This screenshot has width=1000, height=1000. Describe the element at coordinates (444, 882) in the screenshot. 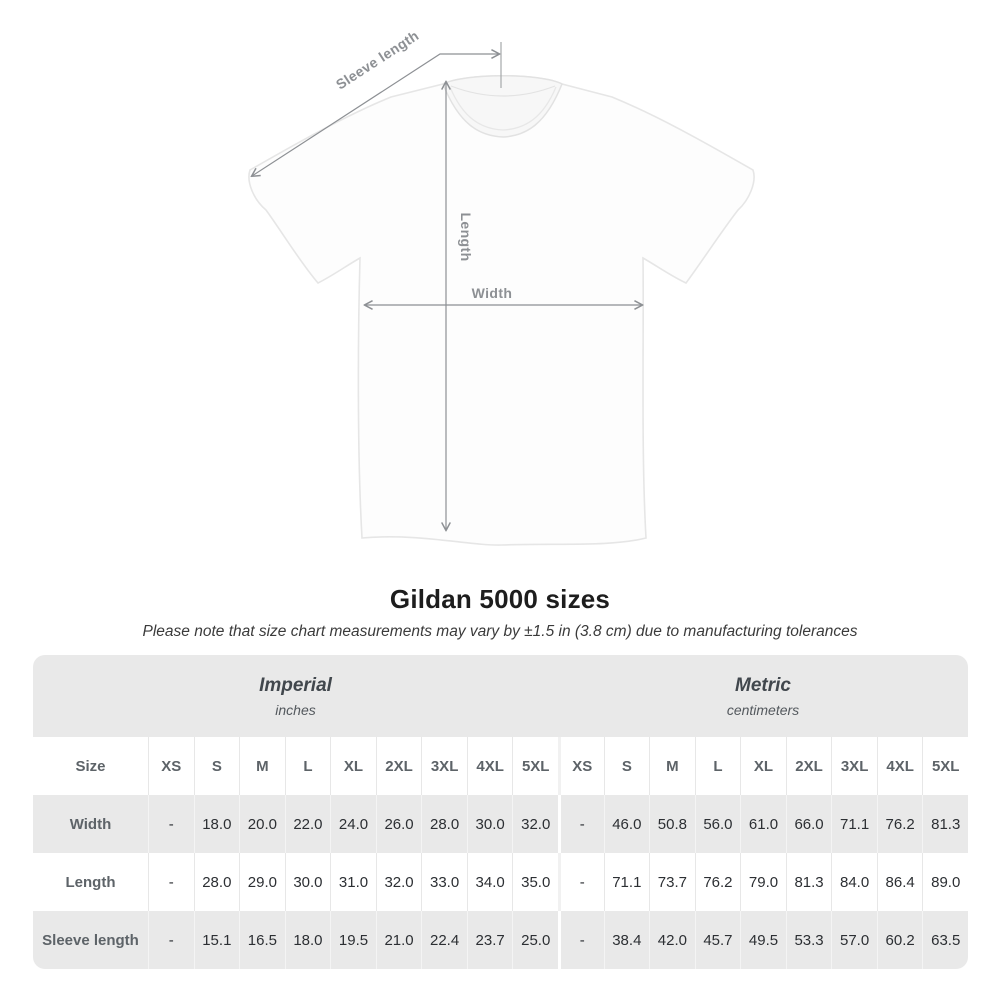

I see `cell-imperial: 33.0` at that location.